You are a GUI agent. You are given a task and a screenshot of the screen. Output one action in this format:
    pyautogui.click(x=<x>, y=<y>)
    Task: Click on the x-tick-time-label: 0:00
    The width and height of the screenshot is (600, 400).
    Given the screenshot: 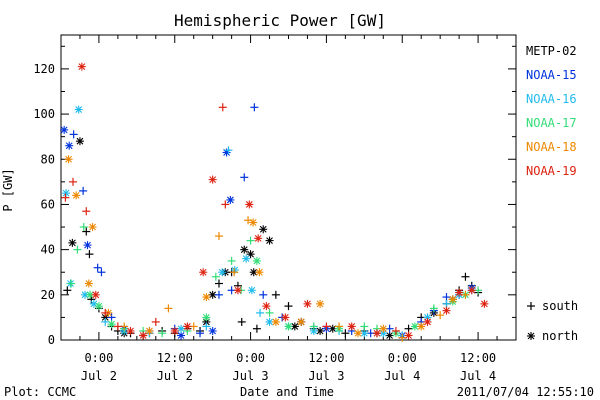 What is the action you would take?
    pyautogui.click(x=250, y=358)
    